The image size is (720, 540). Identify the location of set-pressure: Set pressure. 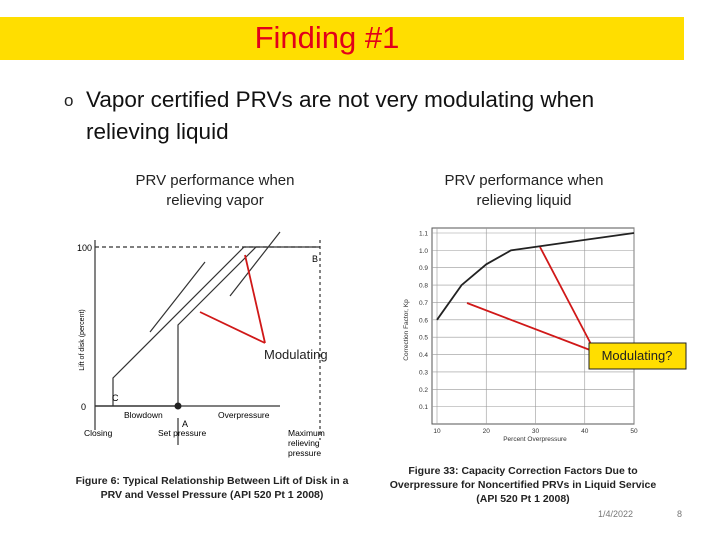
(182, 433).